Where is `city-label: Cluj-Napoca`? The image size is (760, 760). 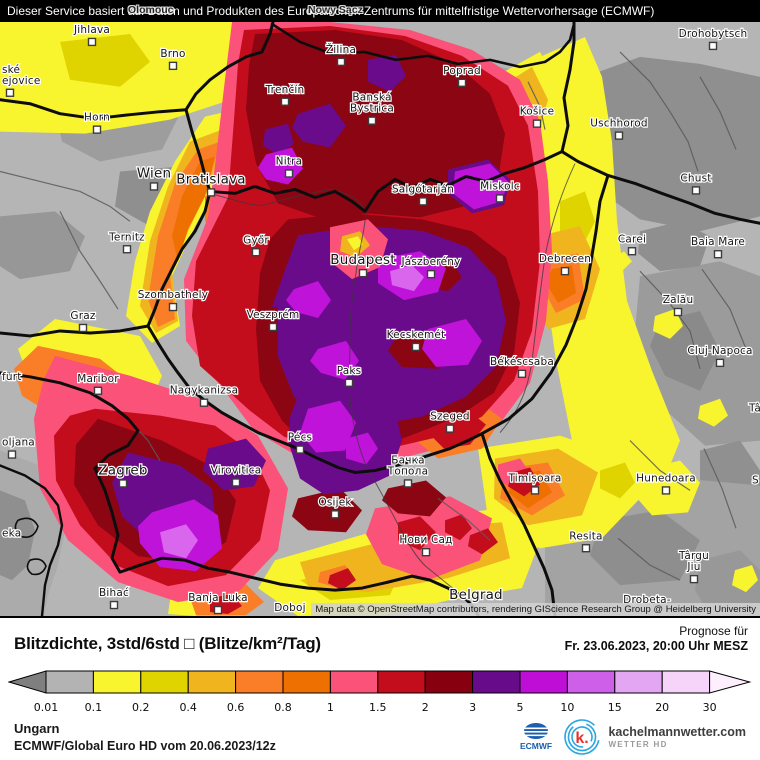
city-label: Cluj-Napoca is located at coordinates (719, 351).